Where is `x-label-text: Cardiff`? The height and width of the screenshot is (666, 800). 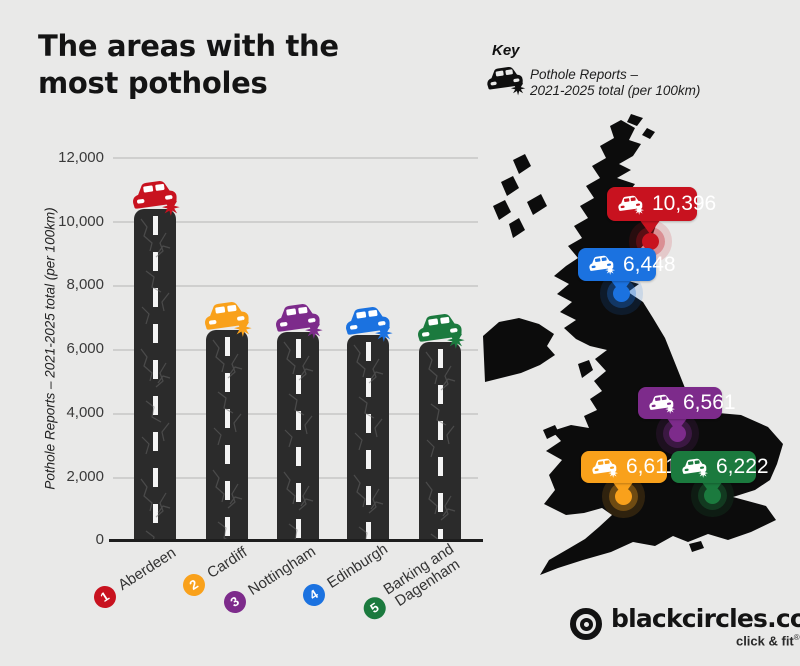
x-label-text: Cardiff is located at coordinates (227, 562).